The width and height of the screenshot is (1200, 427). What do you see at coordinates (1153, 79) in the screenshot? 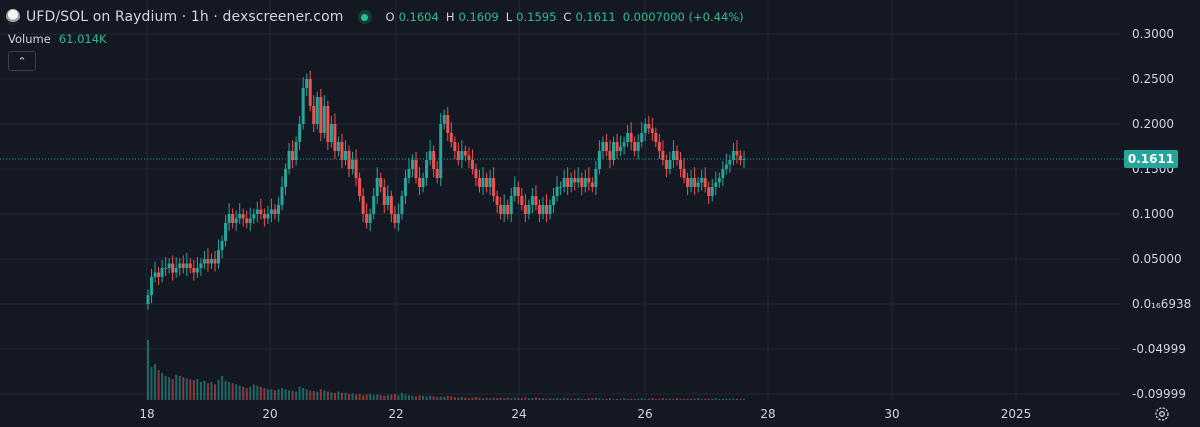
I see `y-tick-label: 0.2500` at bounding box center [1153, 79].